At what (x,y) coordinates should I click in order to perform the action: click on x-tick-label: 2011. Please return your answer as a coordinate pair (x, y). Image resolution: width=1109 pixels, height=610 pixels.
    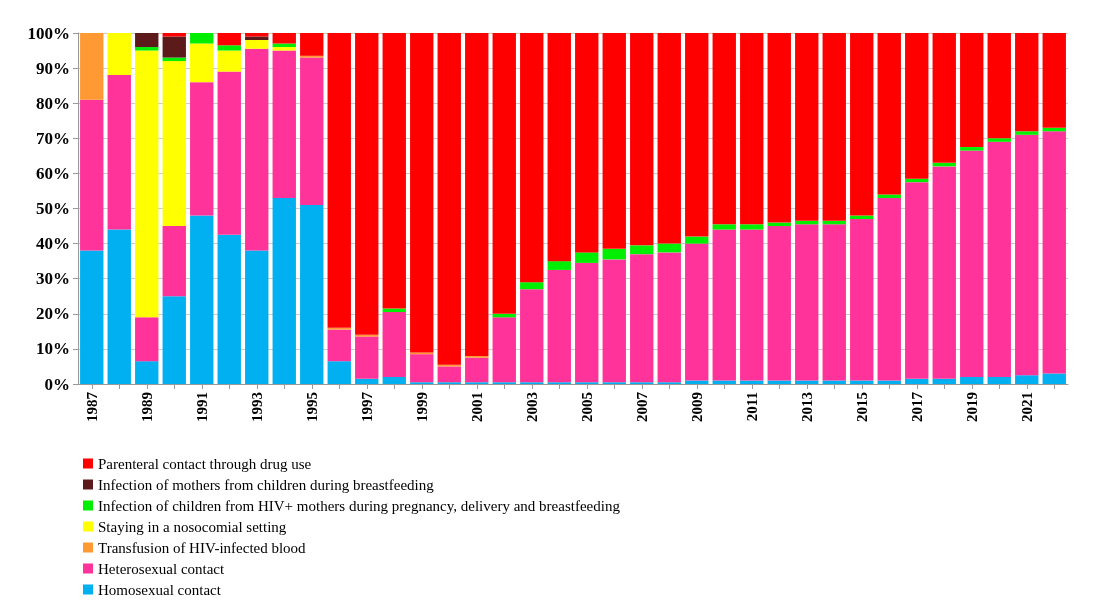
    Looking at the image, I should click on (751, 407).